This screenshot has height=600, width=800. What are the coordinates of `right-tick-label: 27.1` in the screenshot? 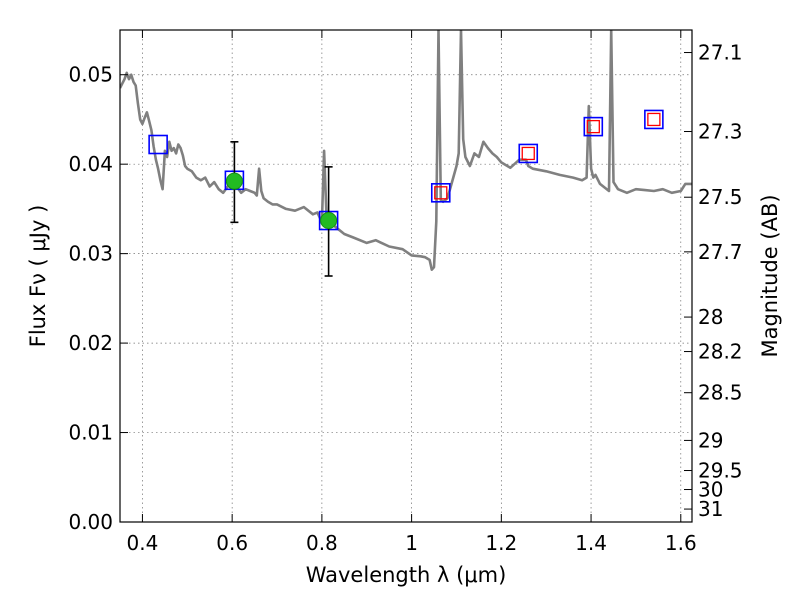 It's located at (720, 53).